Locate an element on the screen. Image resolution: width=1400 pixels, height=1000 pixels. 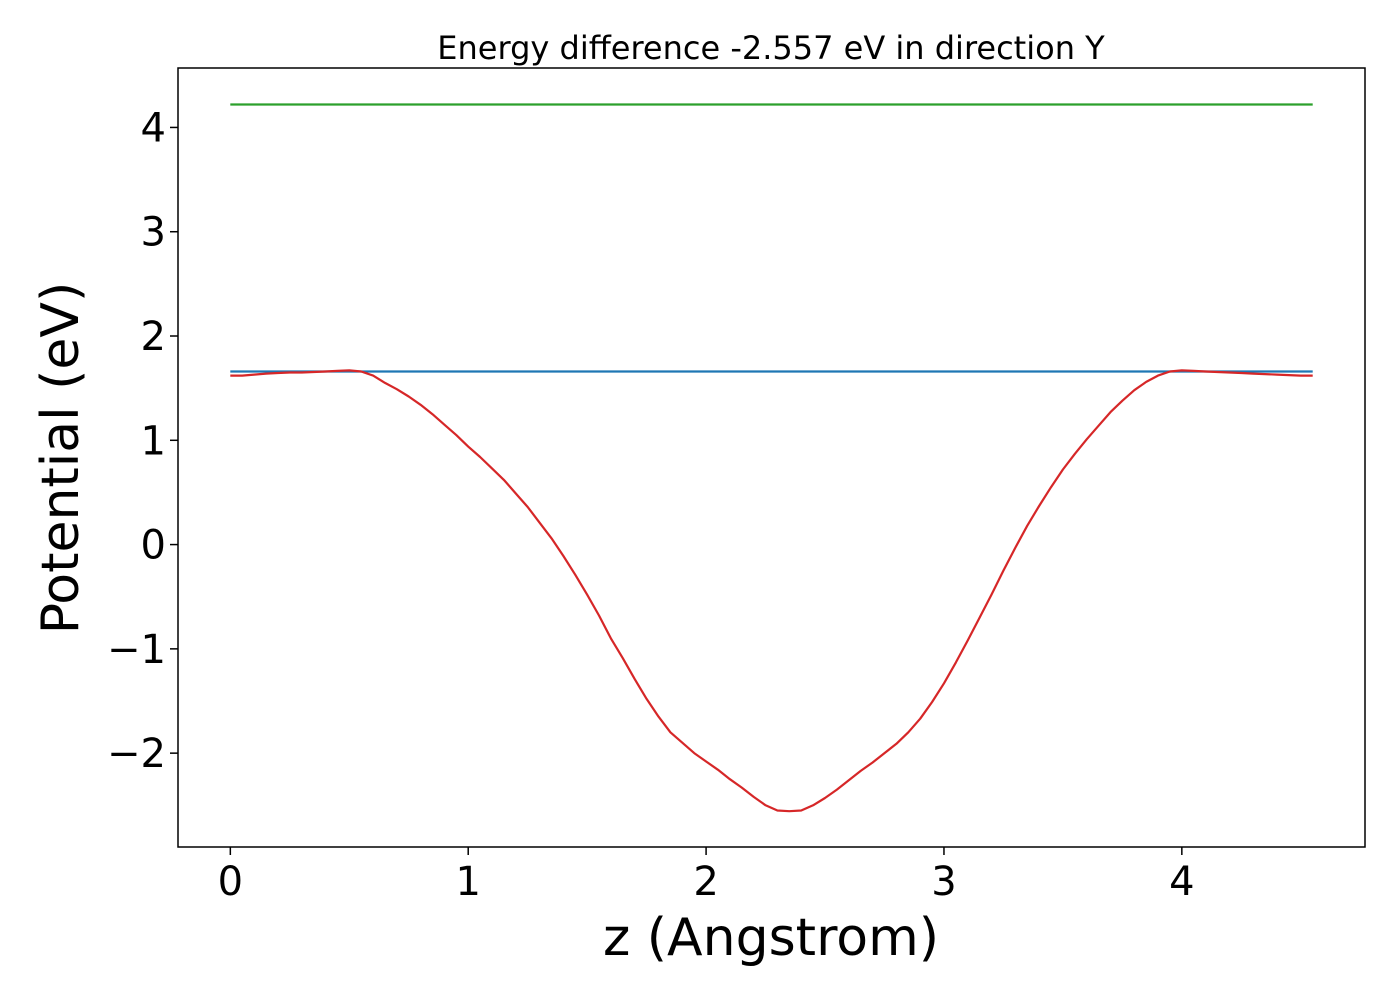
x-axis-ticks: 0 1 2 3 4 is located at coordinates (706, 876).